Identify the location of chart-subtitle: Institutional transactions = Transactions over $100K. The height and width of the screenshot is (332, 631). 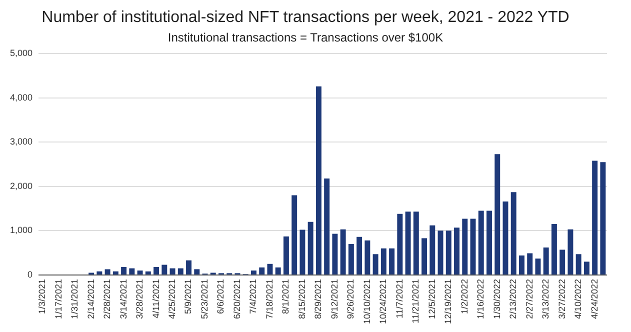
(306, 37).